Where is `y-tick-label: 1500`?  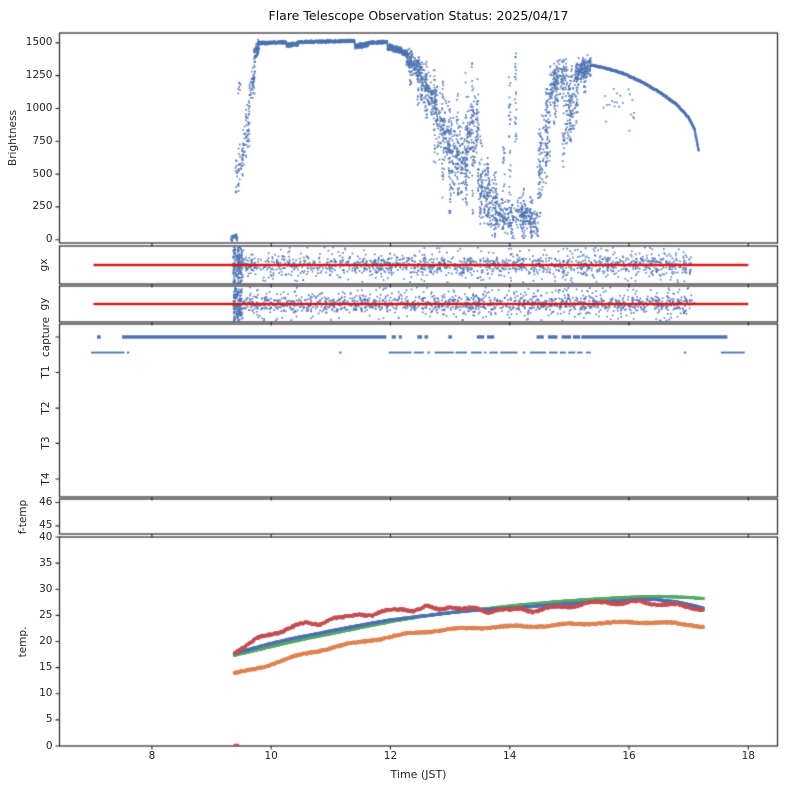 y-tick-label: 1500 is located at coordinates (39, 42).